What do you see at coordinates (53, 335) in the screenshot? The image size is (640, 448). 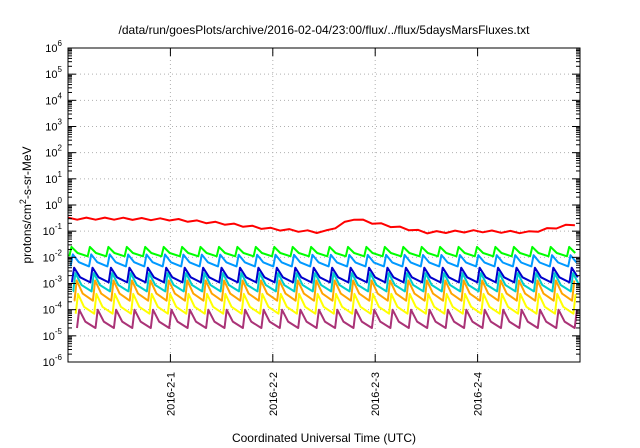 I see `y-tick-label: 10⁻⁵` at bounding box center [53, 335].